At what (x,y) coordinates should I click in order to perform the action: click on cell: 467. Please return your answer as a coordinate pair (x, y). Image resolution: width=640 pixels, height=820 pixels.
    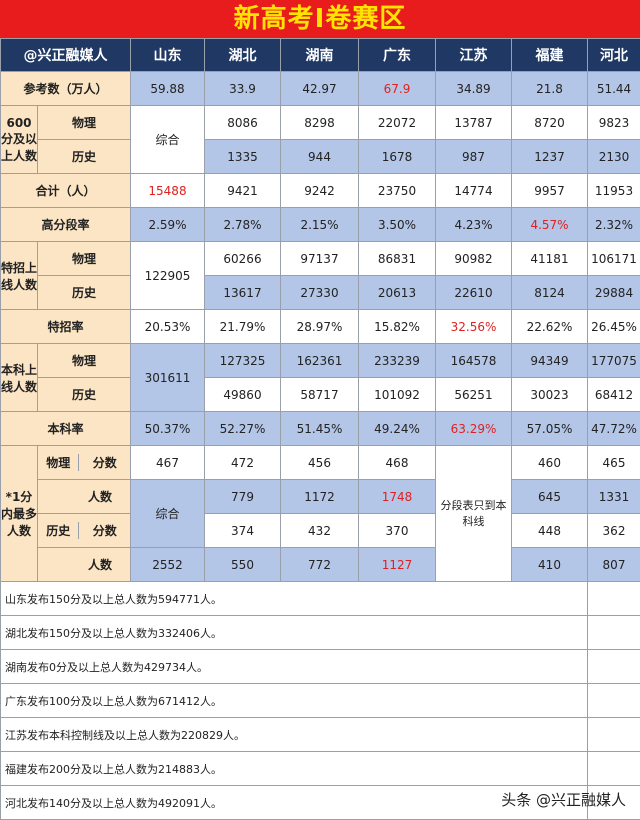
    Looking at the image, I should click on (167, 462).